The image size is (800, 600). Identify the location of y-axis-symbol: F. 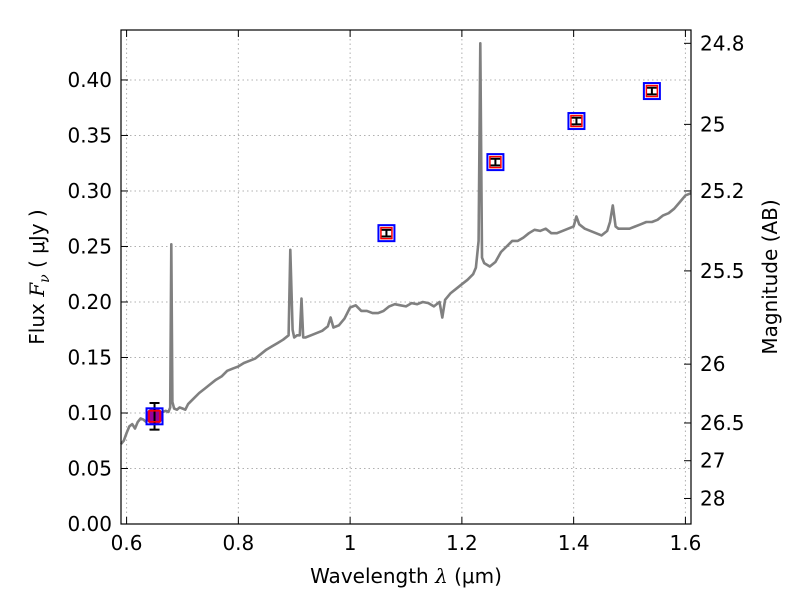
(37, 290).